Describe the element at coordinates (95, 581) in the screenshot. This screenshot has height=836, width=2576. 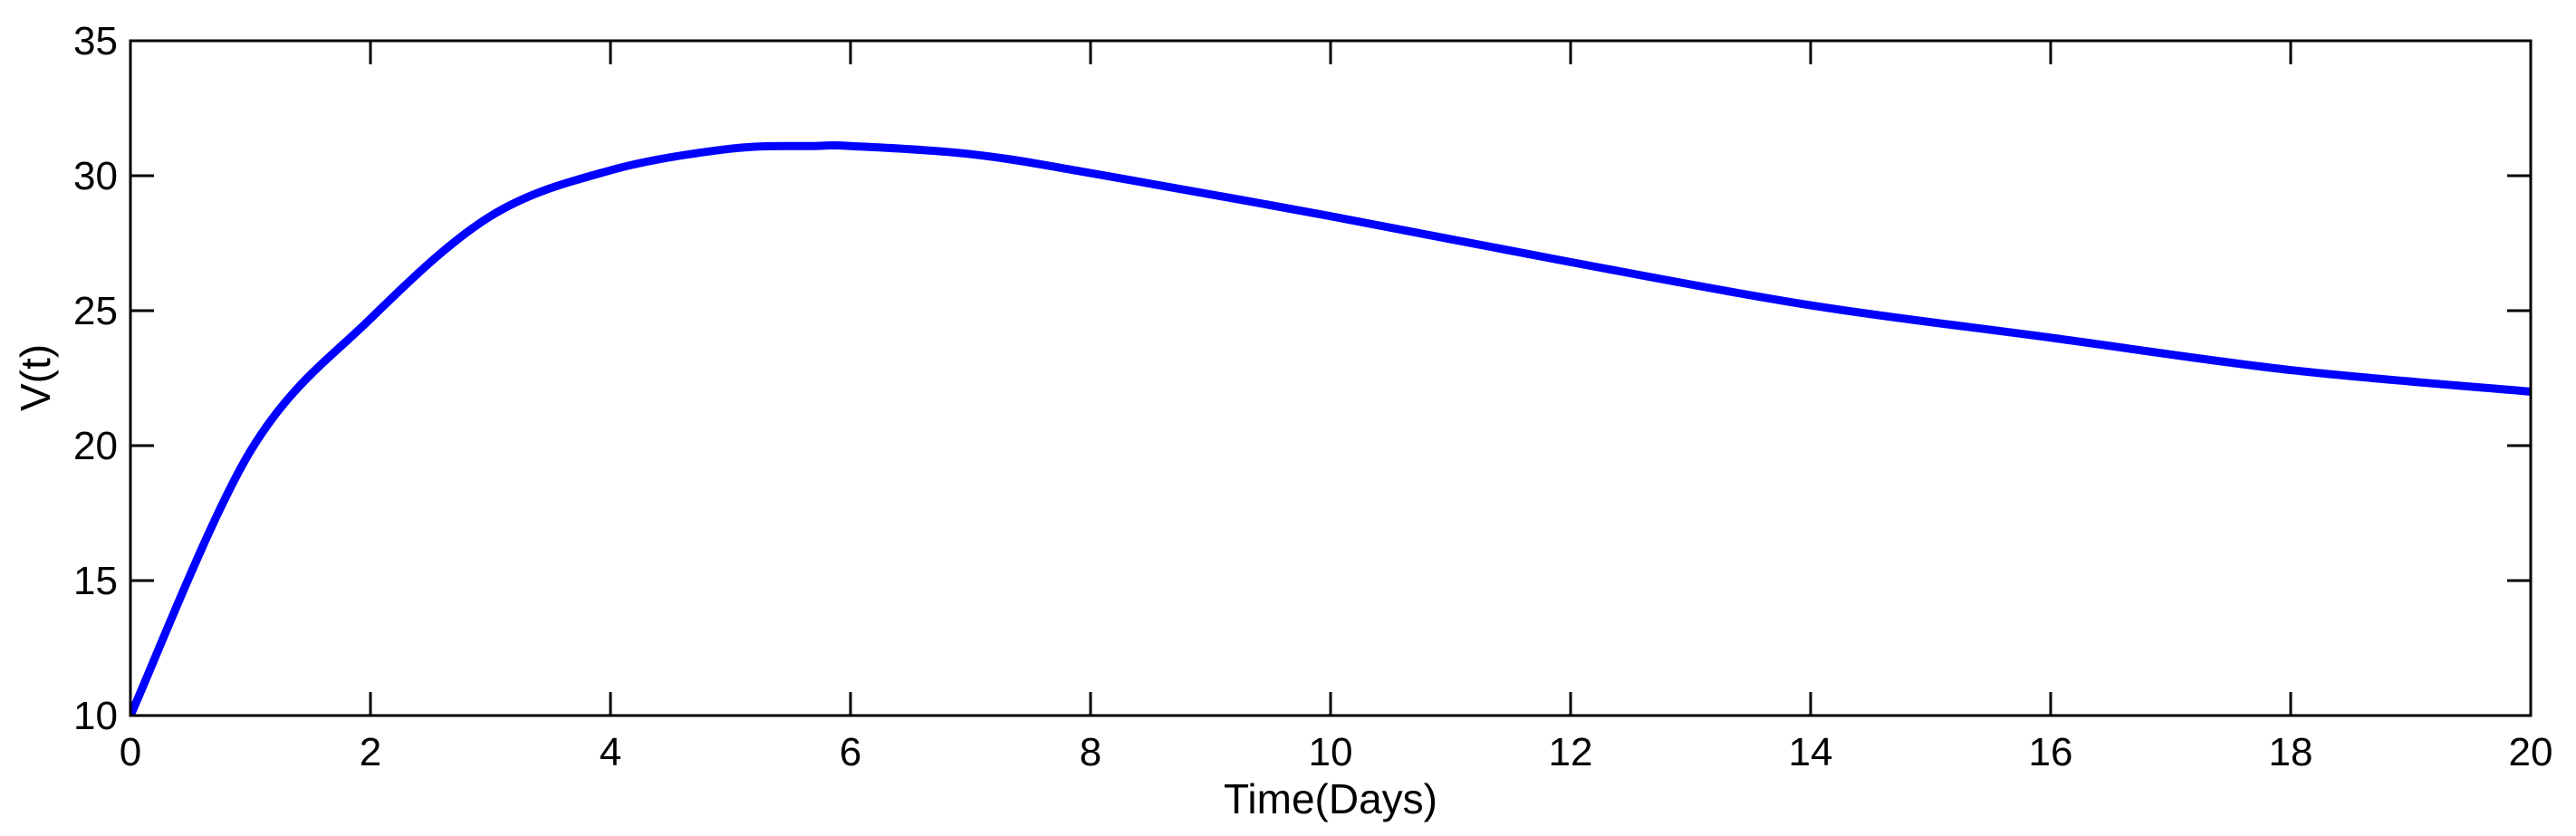
I see `y-tick-label: 15` at that location.